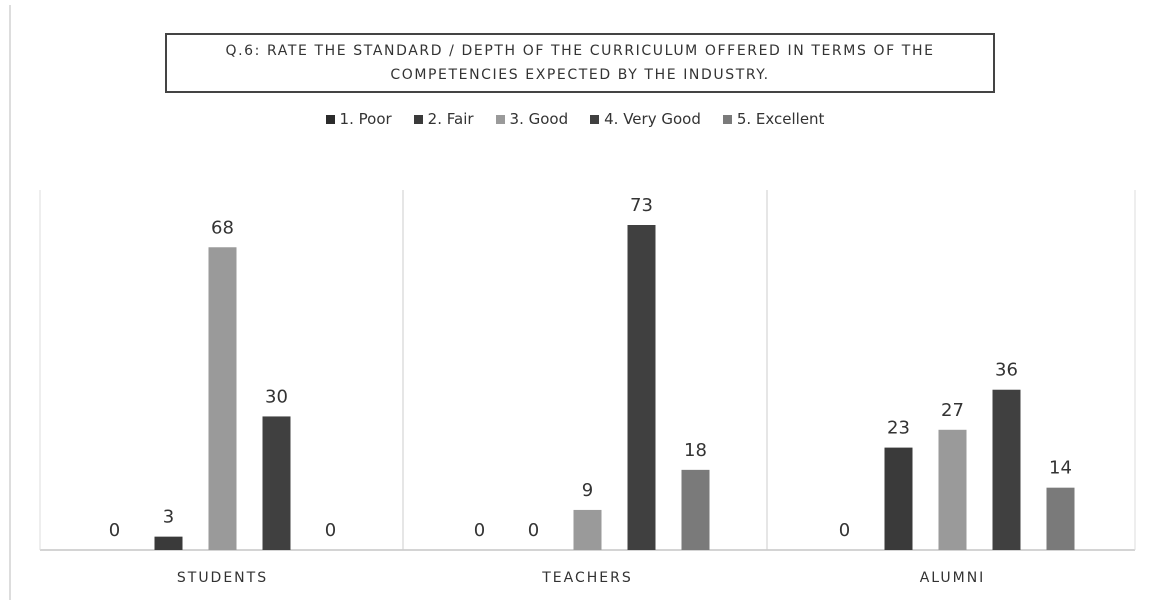 The image size is (1150, 600). What do you see at coordinates (168, 517) in the screenshot?
I see `data-label: 3` at bounding box center [168, 517].